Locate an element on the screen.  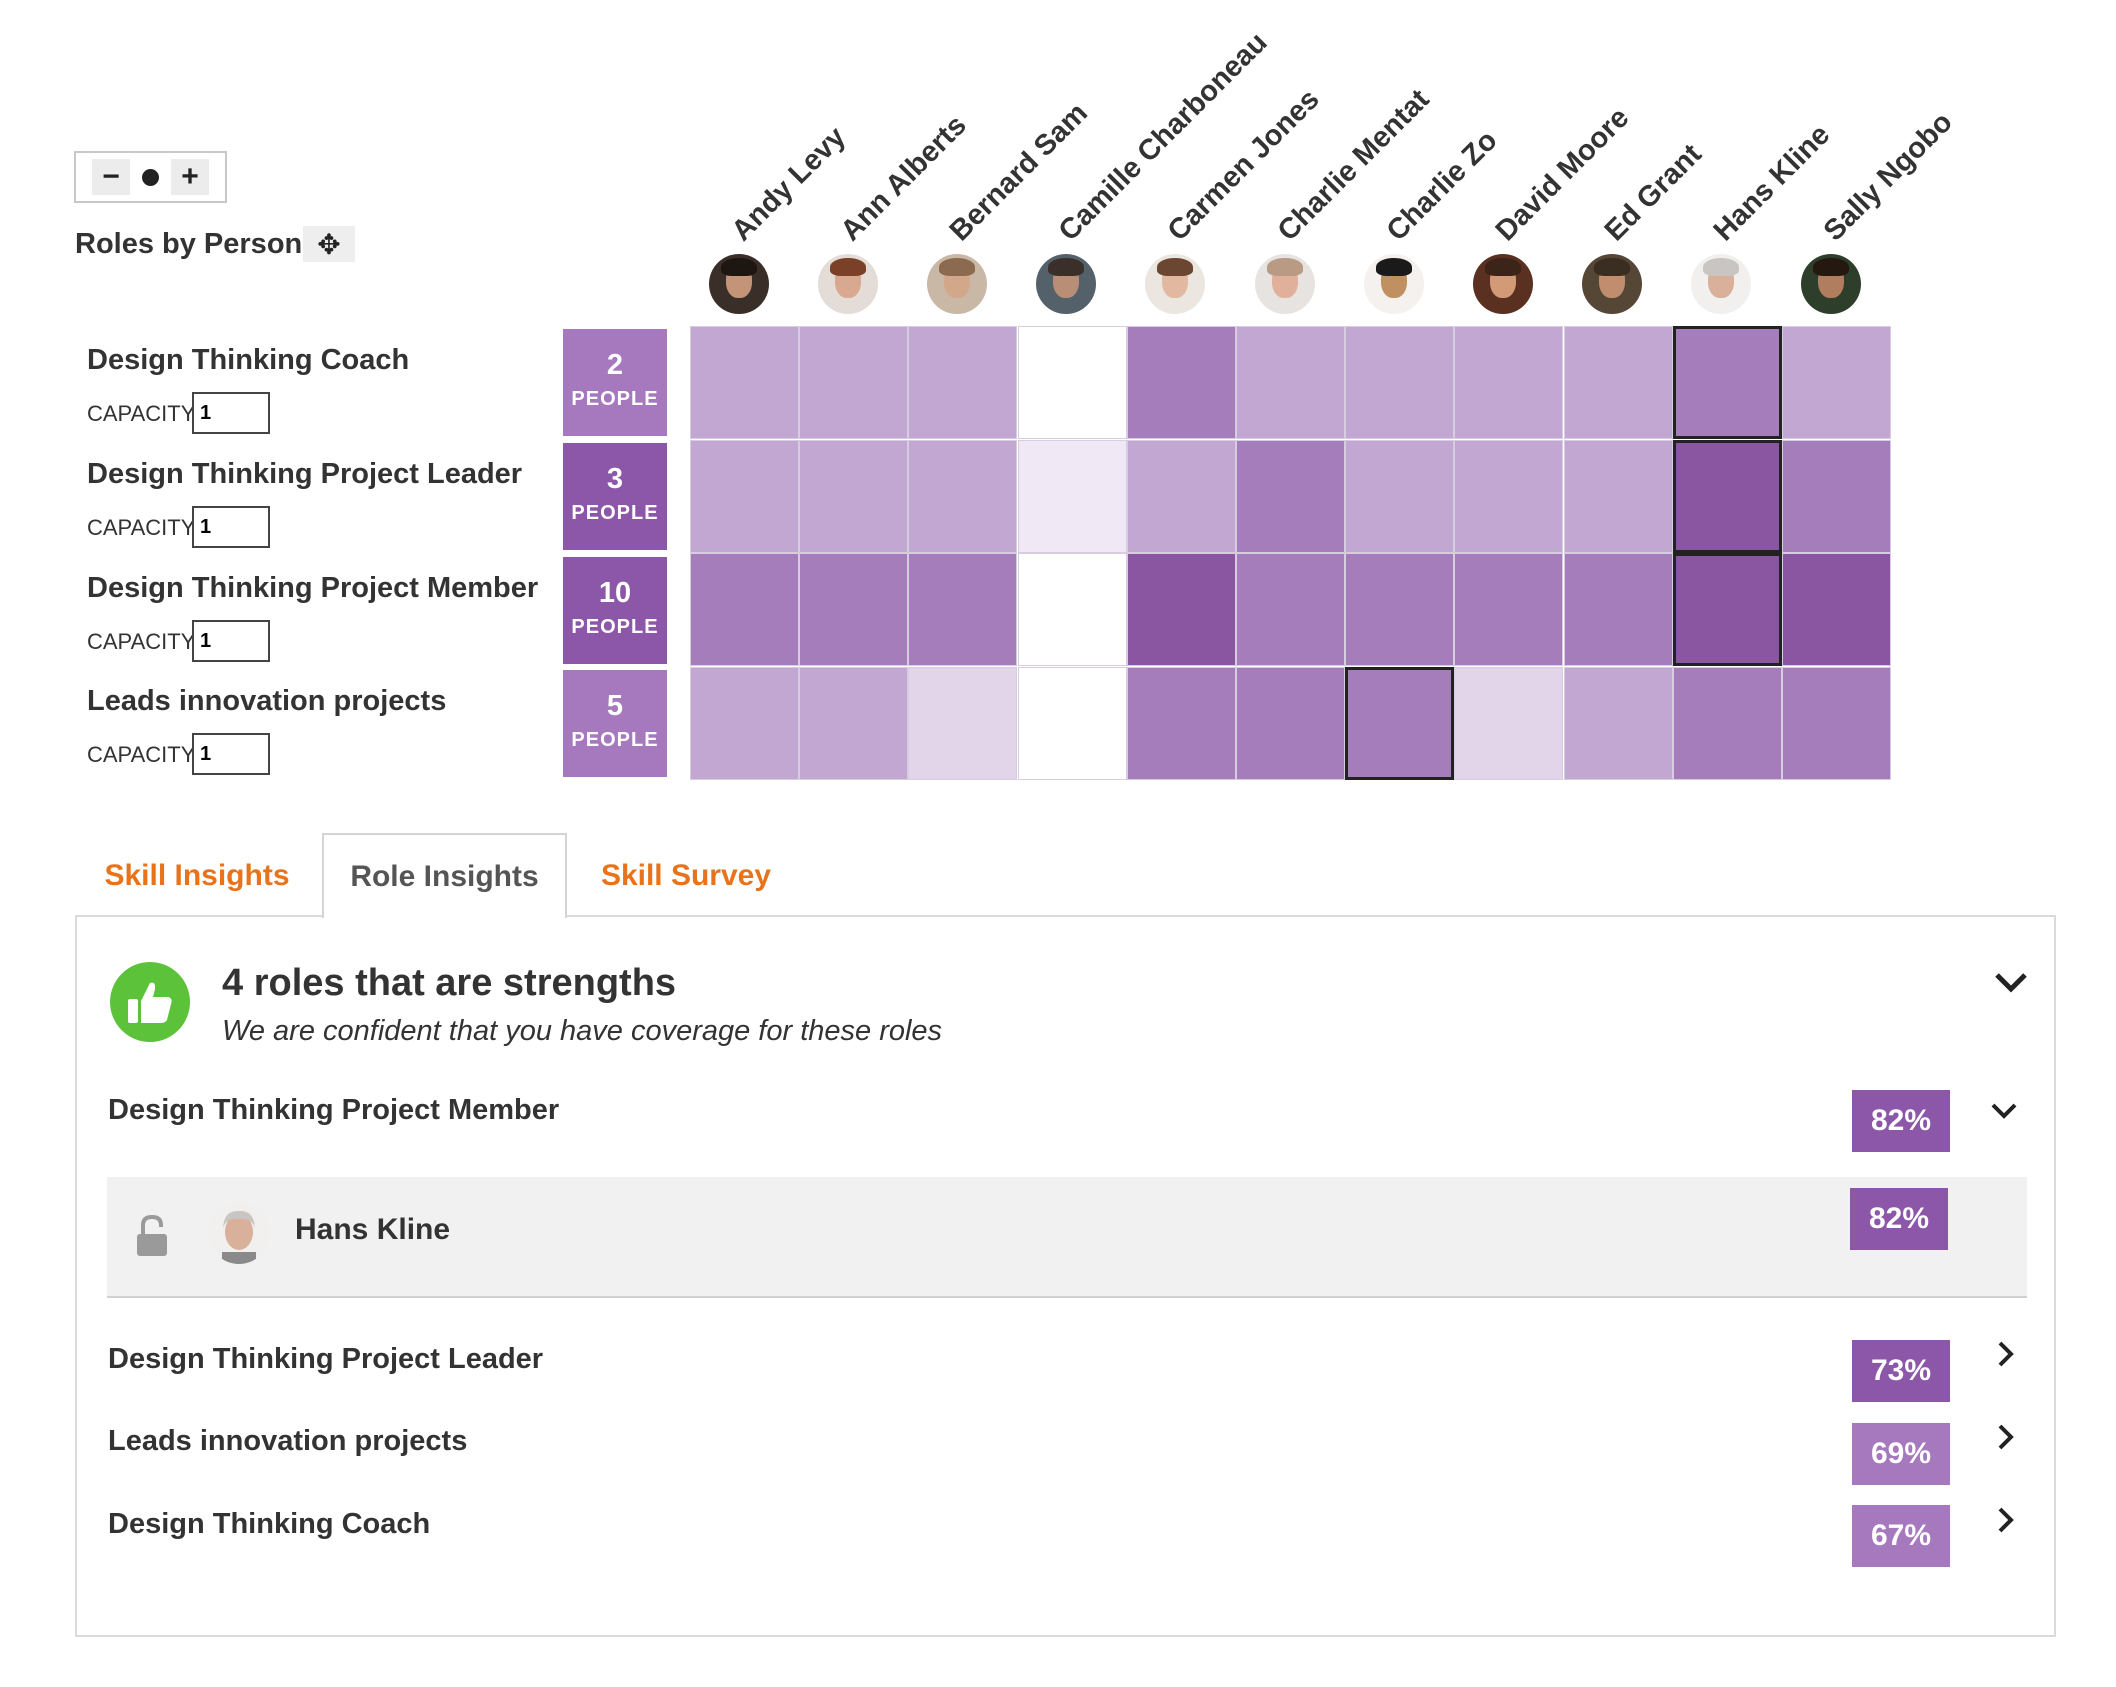
tab-skill-insights: Skill Insights is located at coordinates (197, 875).